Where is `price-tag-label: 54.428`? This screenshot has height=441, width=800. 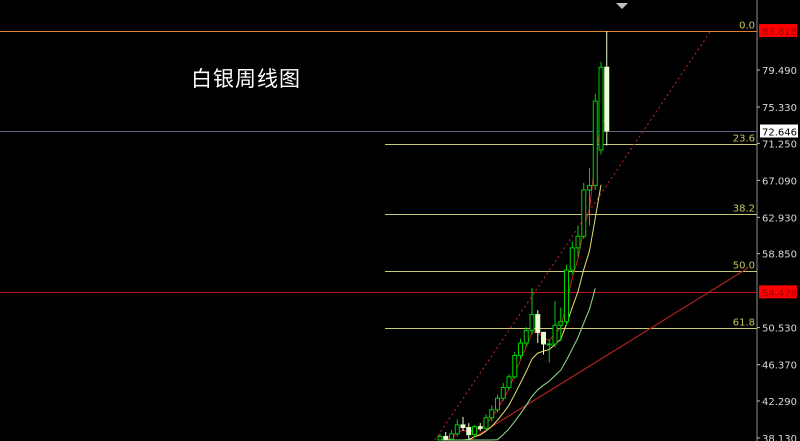
price-tag-label: 54.428 is located at coordinates (779, 293).